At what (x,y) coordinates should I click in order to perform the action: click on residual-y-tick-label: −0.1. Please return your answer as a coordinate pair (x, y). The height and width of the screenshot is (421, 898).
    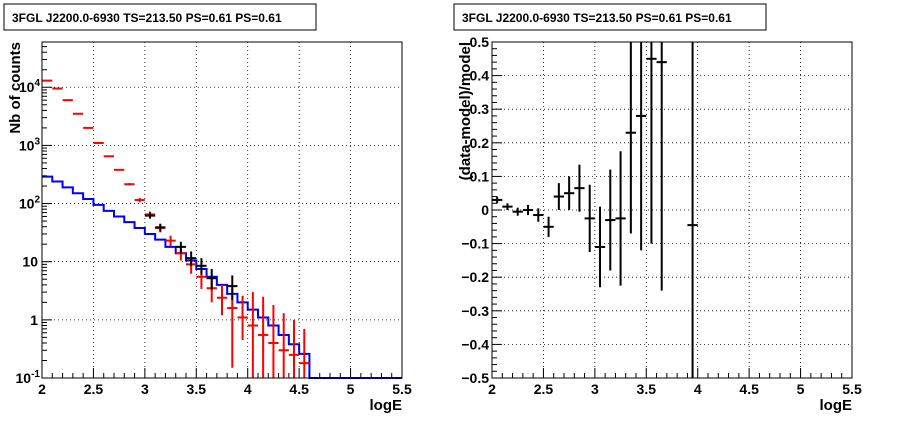
    Looking at the image, I should click on (475, 244).